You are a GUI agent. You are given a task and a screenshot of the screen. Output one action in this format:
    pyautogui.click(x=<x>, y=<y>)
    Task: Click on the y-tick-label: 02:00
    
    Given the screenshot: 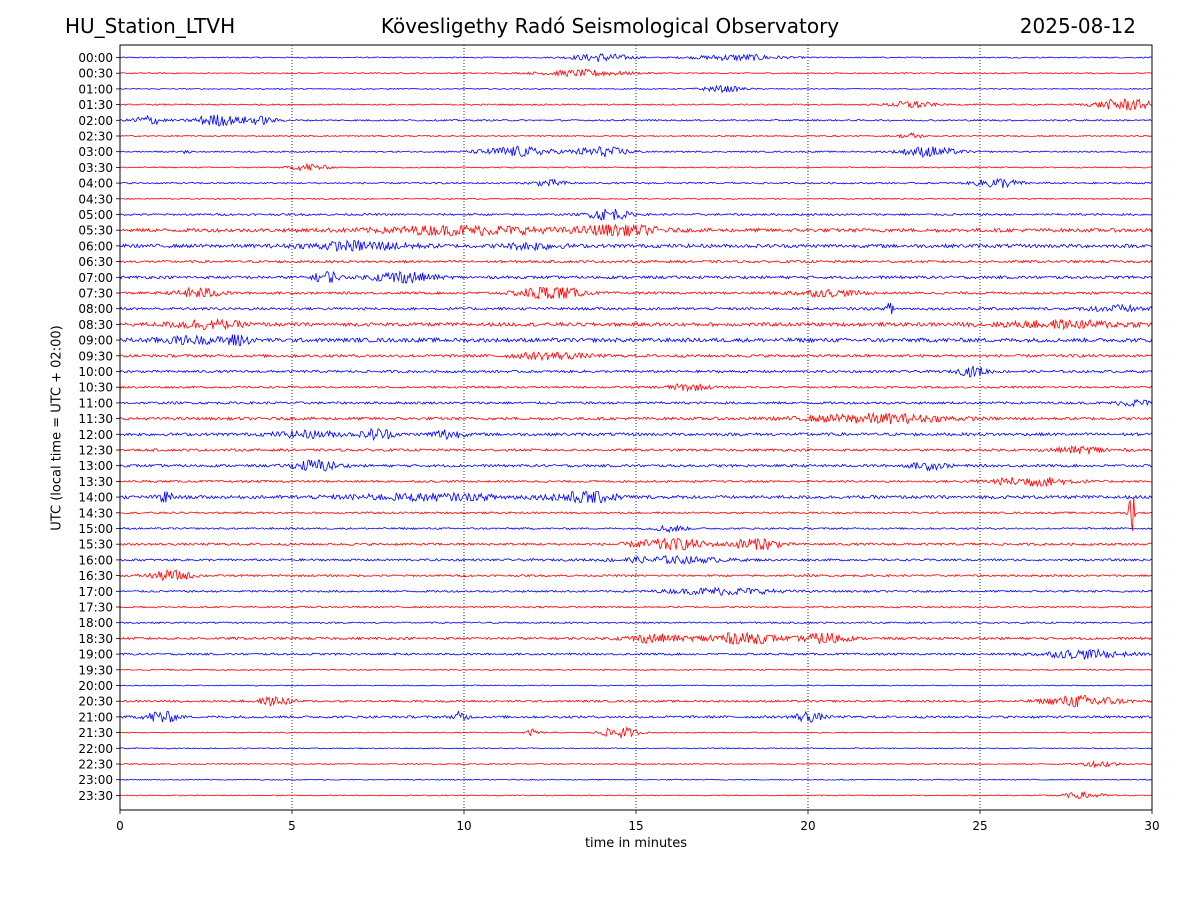 What is the action you would take?
    pyautogui.click(x=95, y=121)
    